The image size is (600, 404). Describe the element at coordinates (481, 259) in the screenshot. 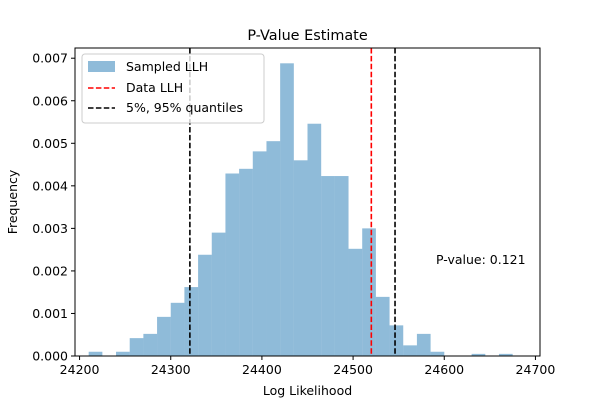

I see `p-value-annotation: P-value: 0.121` at that location.